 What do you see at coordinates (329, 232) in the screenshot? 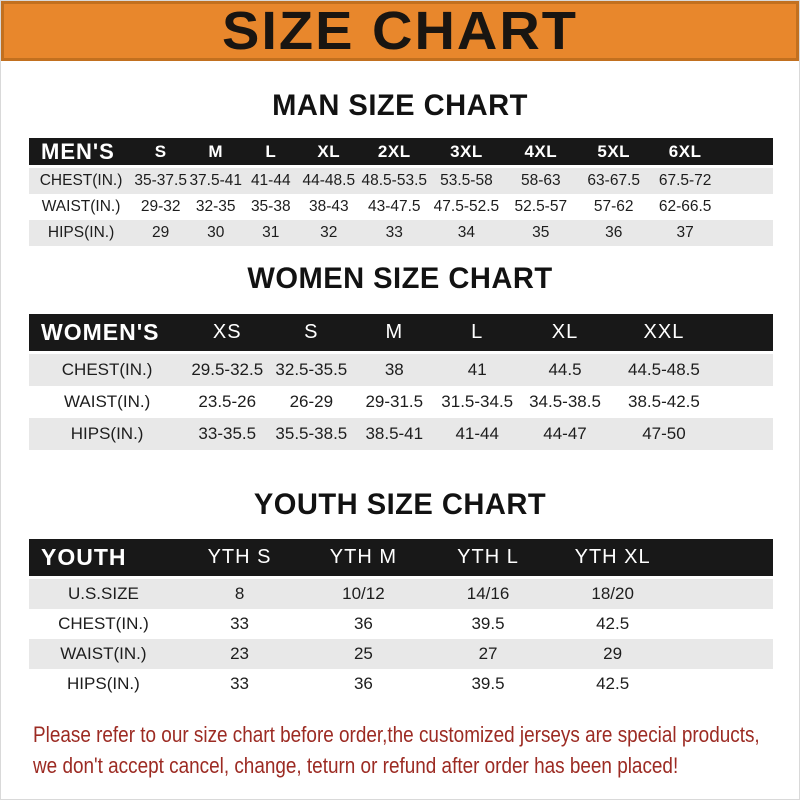
I see `size-value-cell: 32` at bounding box center [329, 232].